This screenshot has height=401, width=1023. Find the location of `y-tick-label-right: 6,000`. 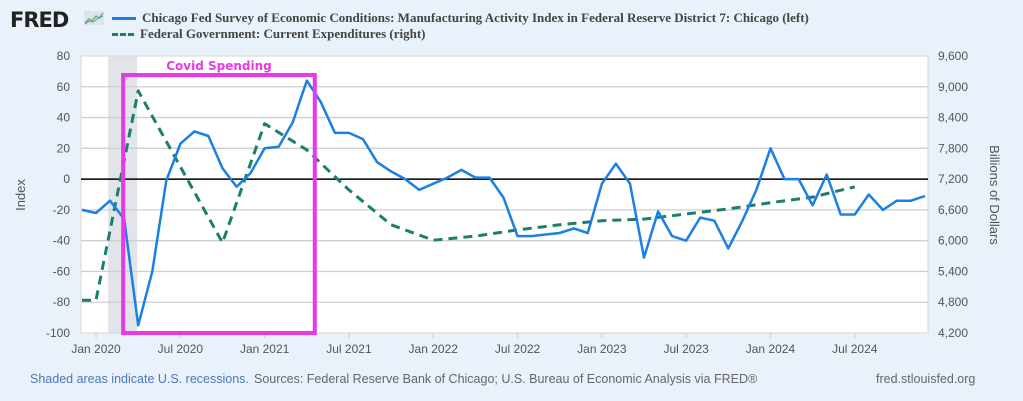

y-tick-label-right: 6,000 is located at coordinates (953, 241).